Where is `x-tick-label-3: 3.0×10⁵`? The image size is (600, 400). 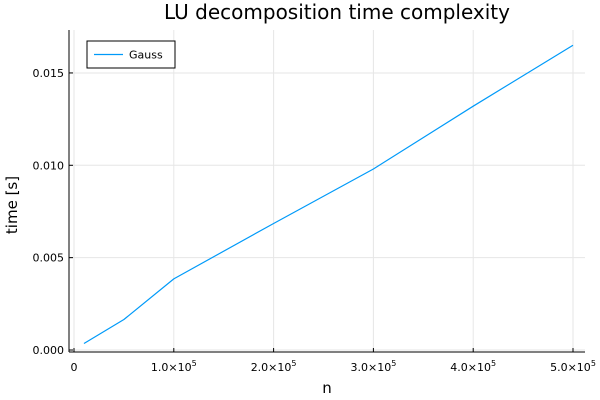 x-tick-label-3: 3.0×10⁵ is located at coordinates (373, 366).